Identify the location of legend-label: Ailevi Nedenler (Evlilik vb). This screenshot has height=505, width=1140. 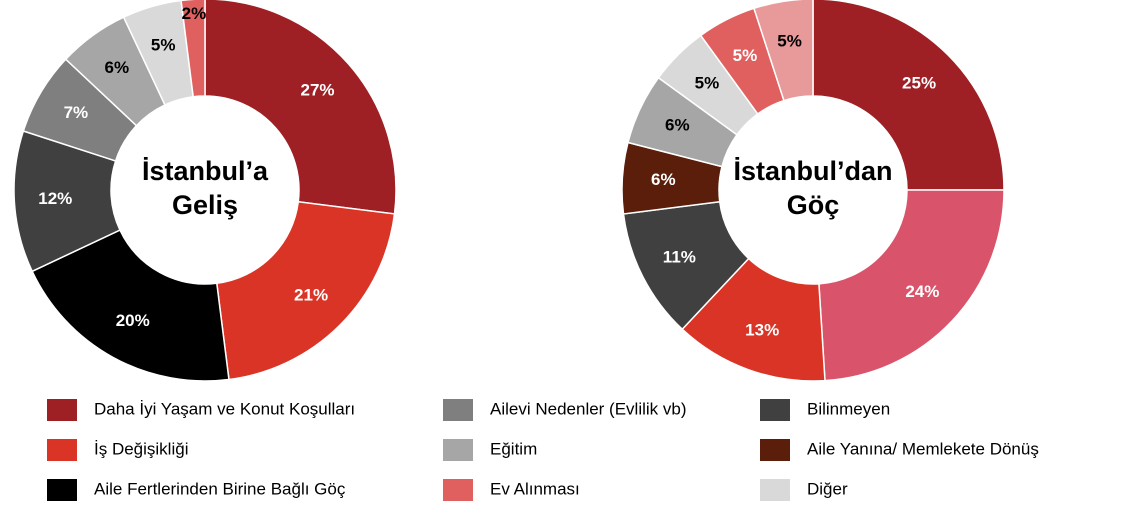
(588, 408).